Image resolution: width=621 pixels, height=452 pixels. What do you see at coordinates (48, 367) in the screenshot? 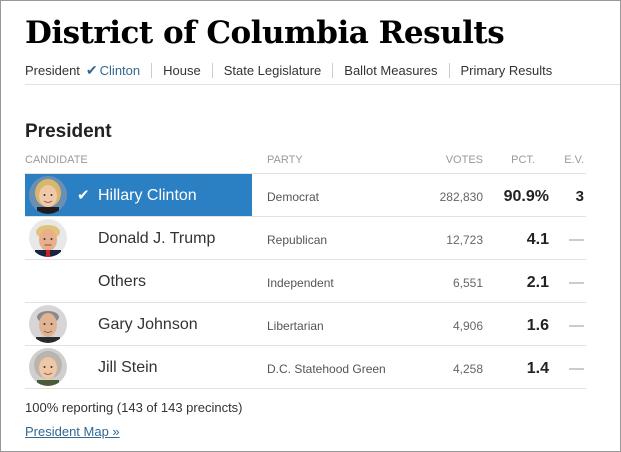
I see `stein-photo` at bounding box center [48, 367].